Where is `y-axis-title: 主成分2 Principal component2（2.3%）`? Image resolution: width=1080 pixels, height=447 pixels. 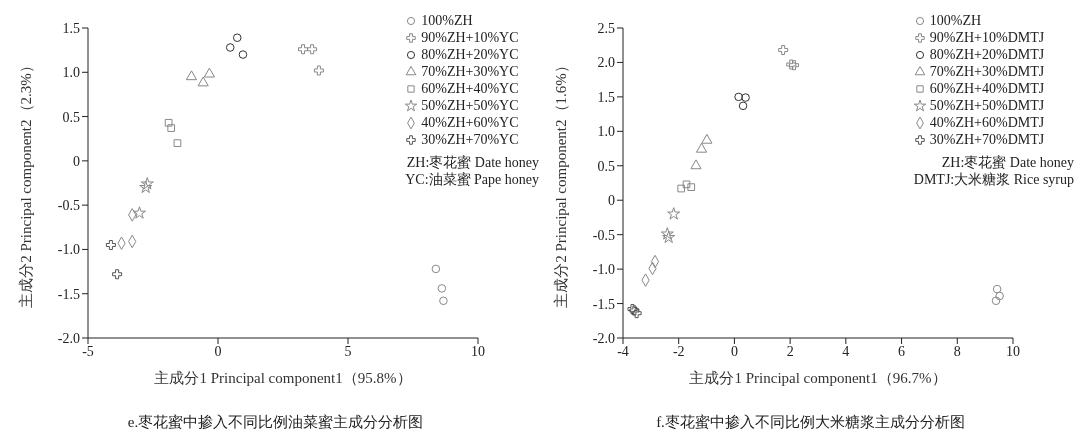 y-axis-title: 主成分2 Principal component2（2.3%） is located at coordinates (26, 183).